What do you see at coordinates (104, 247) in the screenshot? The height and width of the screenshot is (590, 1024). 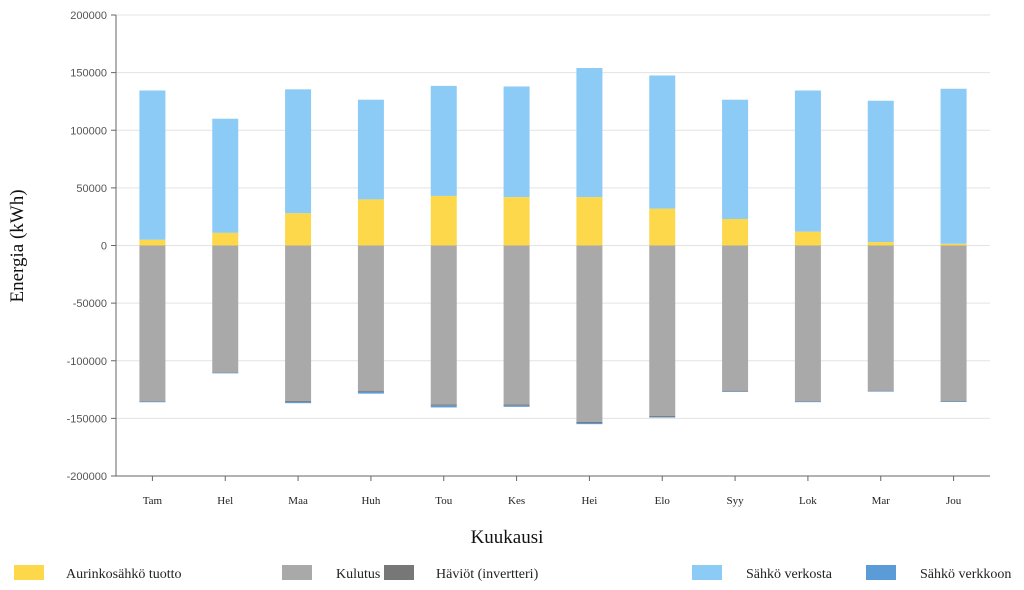 I see `y-tick-label: 0` at bounding box center [104, 247].